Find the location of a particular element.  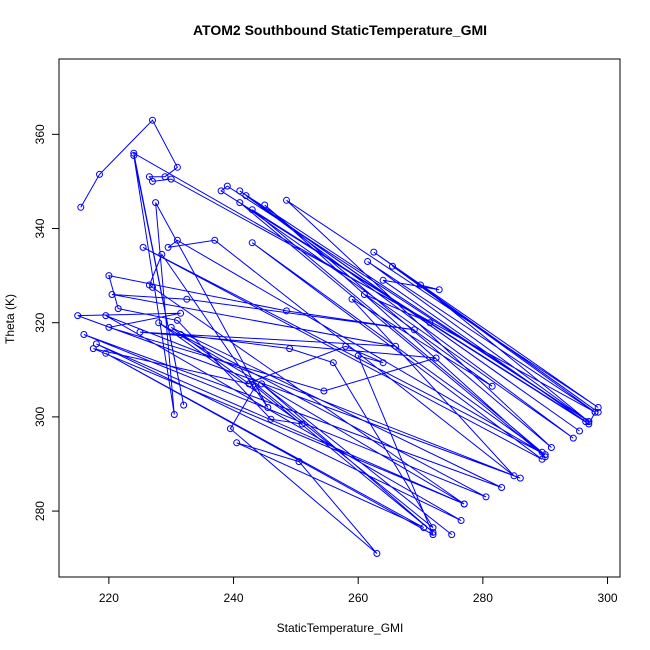

y-axis: 280 300 320 340 360 is located at coordinates (46, 322).